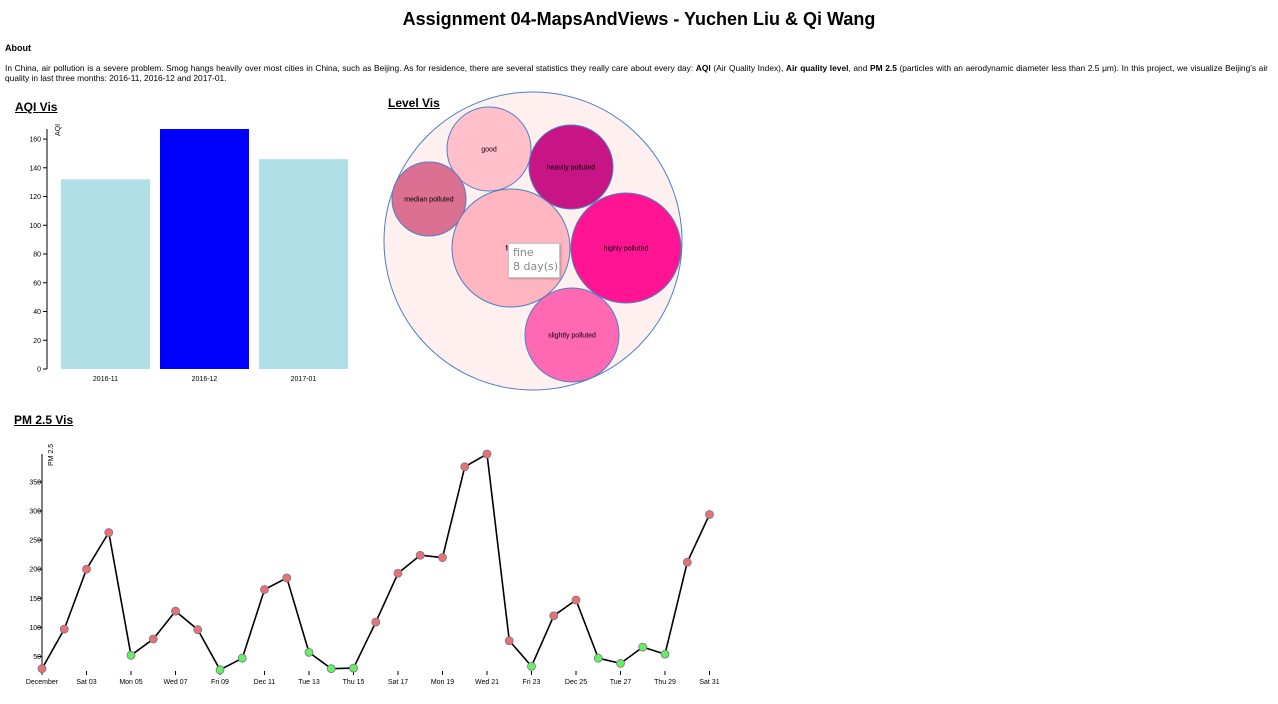 The height and width of the screenshot is (704, 1278). What do you see at coordinates (304, 379) in the screenshot?
I see `aqi-x-tick-label: 2017-01` at bounding box center [304, 379].